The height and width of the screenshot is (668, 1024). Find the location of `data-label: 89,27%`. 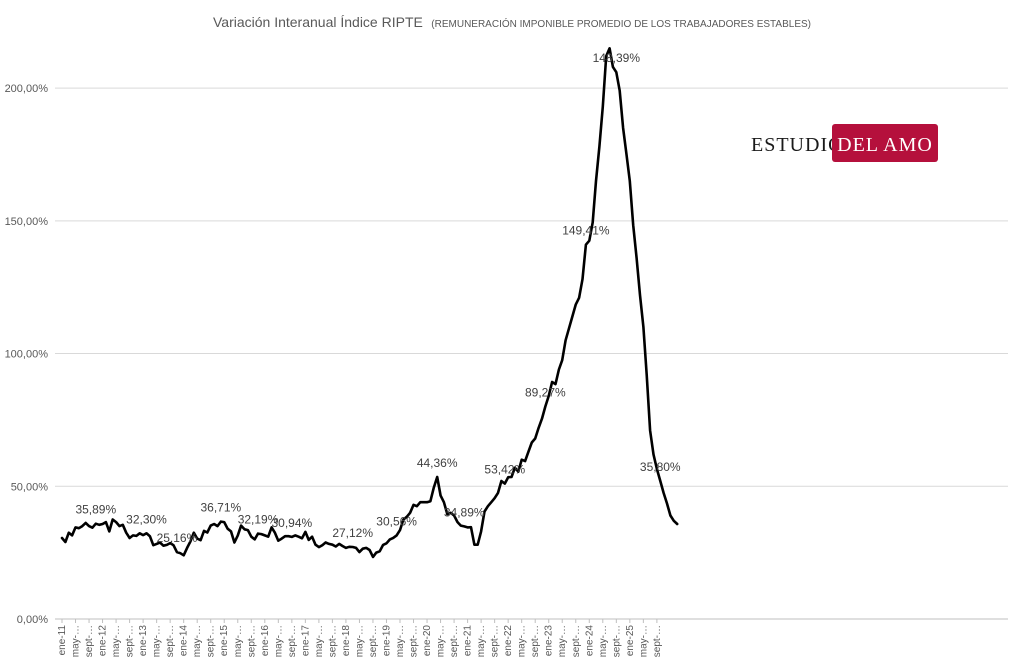

data-label: 89,27% is located at coordinates (545, 393).